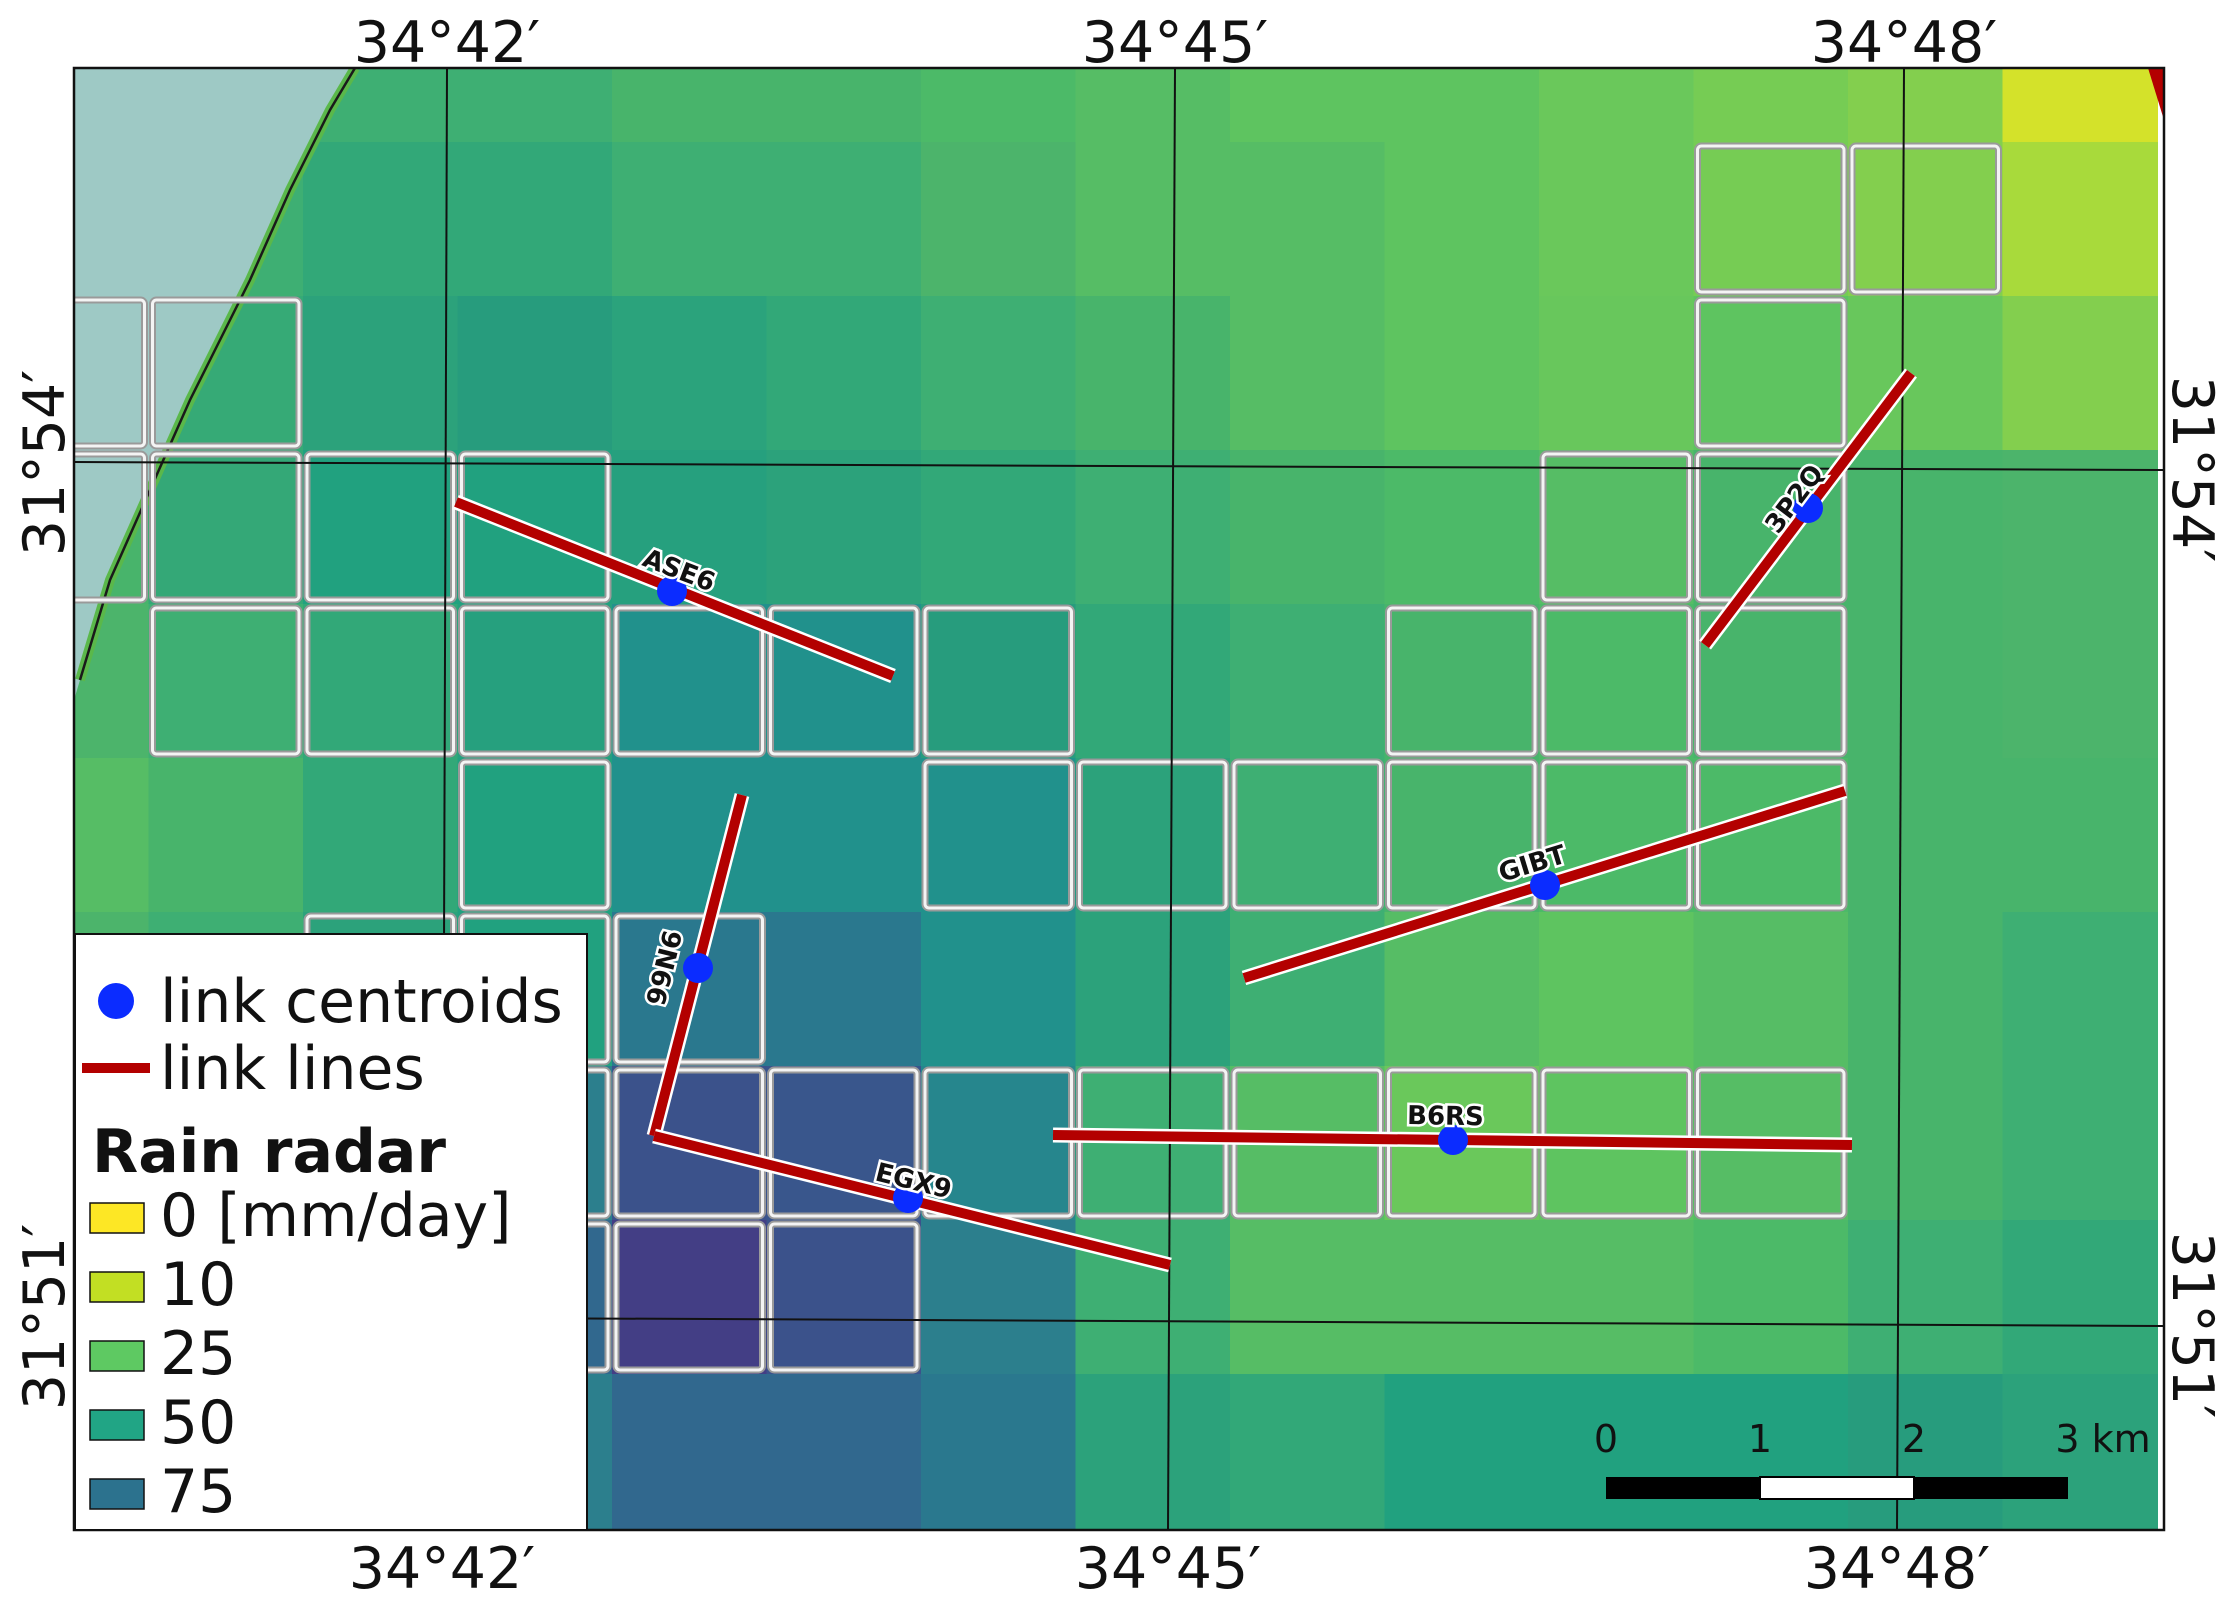 The height and width of the screenshot is (1605, 2234). What do you see at coordinates (1897, 1569) in the screenshot?
I see `bottom-label-34-48: 34°48′` at bounding box center [1897, 1569].